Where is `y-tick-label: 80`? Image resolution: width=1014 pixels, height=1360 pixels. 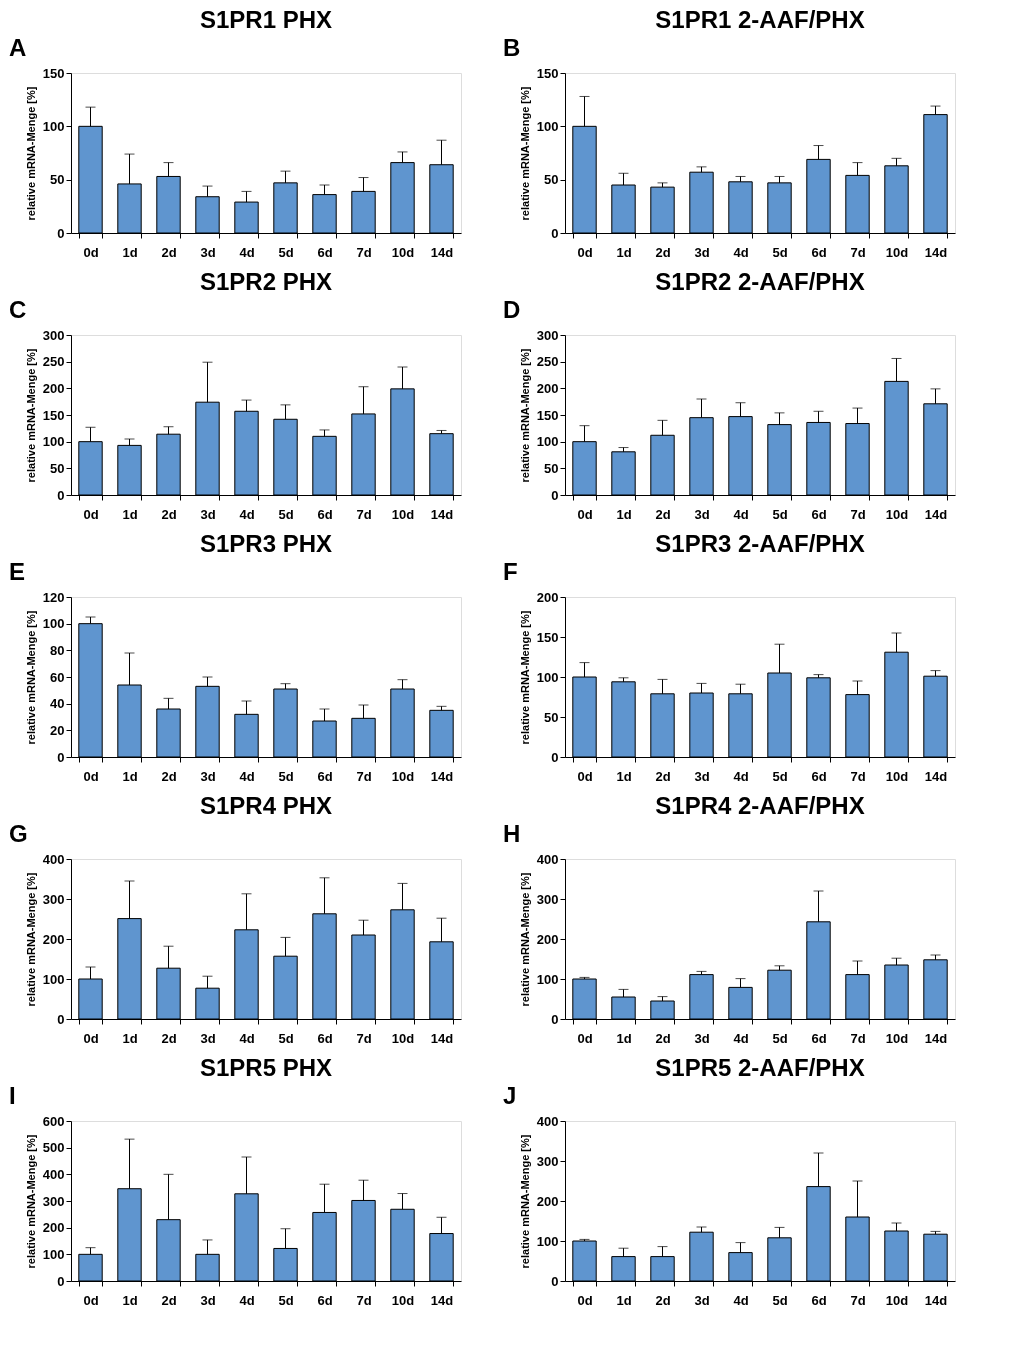
y-tick-label: 80 is located at coordinates (57, 650).